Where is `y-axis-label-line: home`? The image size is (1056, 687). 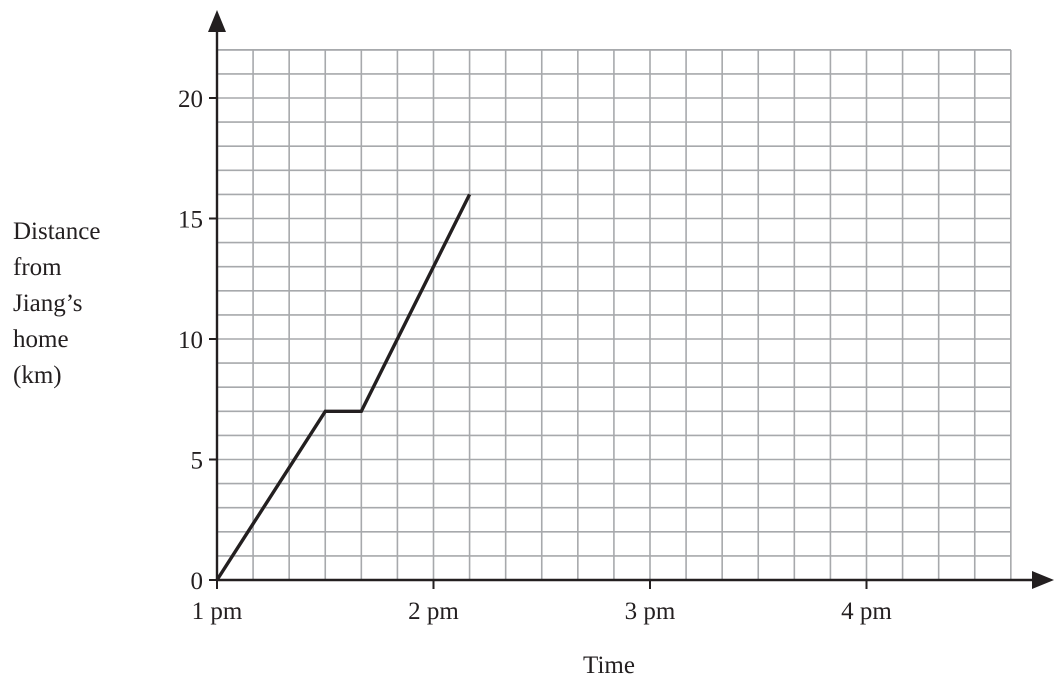
y-axis-label-line: home is located at coordinates (41, 339).